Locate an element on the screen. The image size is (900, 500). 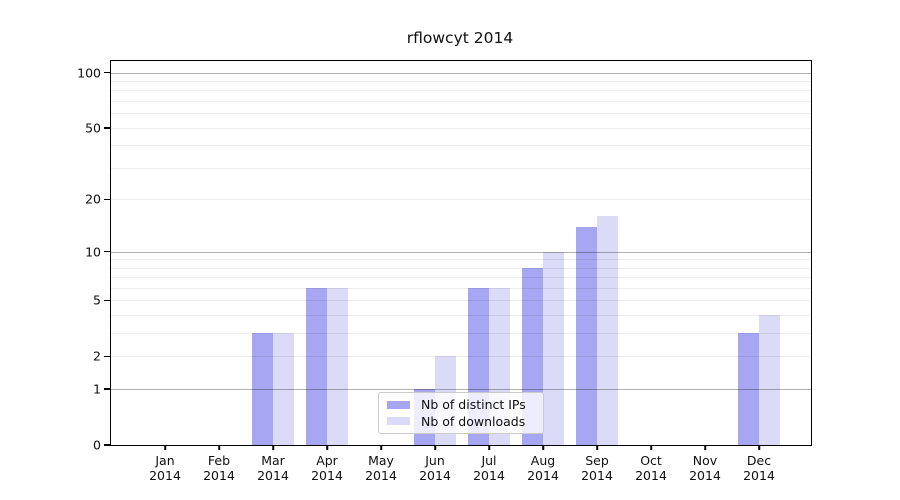
x-tick-month: Jan is located at coordinates (165, 460).